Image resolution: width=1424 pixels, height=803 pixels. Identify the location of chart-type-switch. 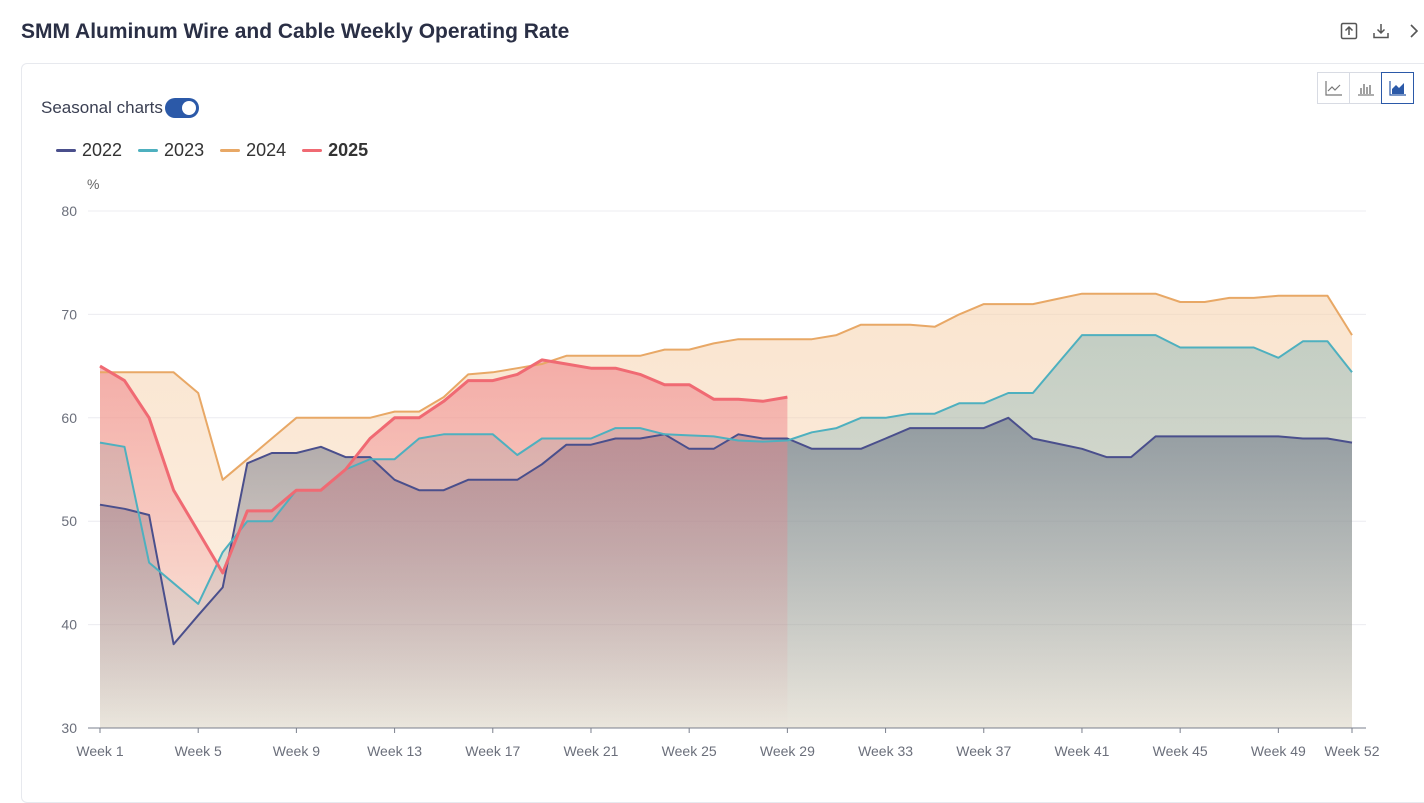
(1365, 88).